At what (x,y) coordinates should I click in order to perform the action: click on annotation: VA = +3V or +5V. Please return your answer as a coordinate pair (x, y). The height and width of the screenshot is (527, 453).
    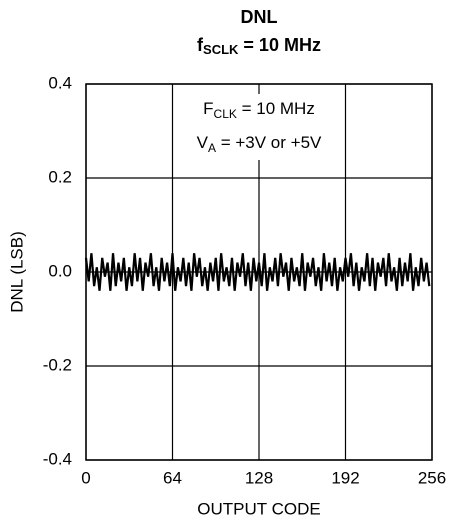
    Looking at the image, I should click on (259, 144).